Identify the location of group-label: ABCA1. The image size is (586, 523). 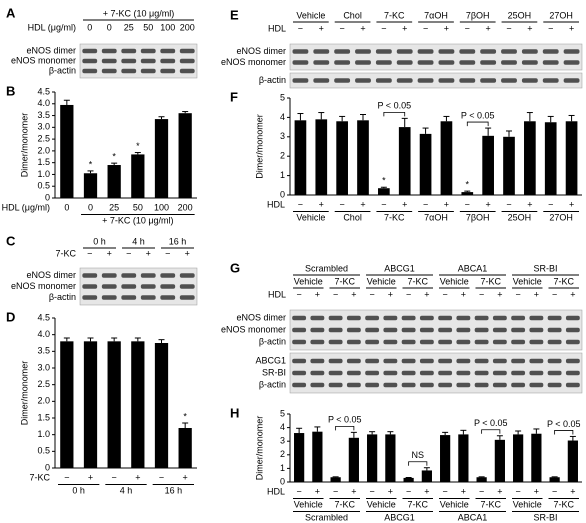
(473, 517).